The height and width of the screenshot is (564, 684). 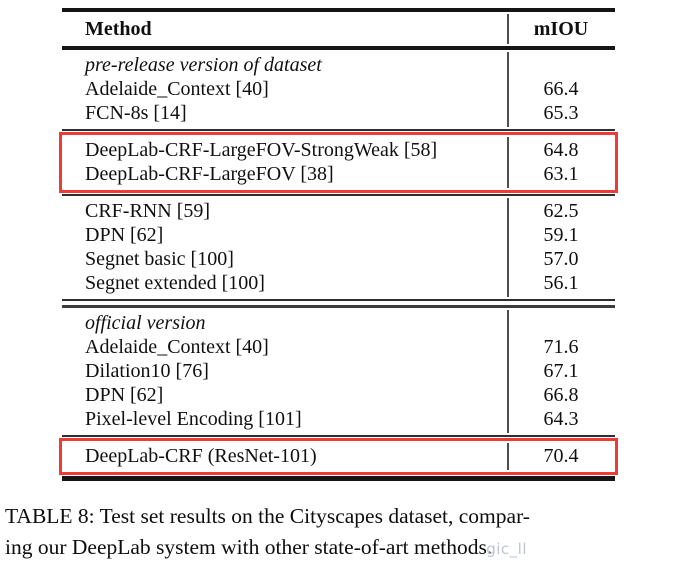 I want to click on miou-cell: 66.4, so click(x=561, y=89).